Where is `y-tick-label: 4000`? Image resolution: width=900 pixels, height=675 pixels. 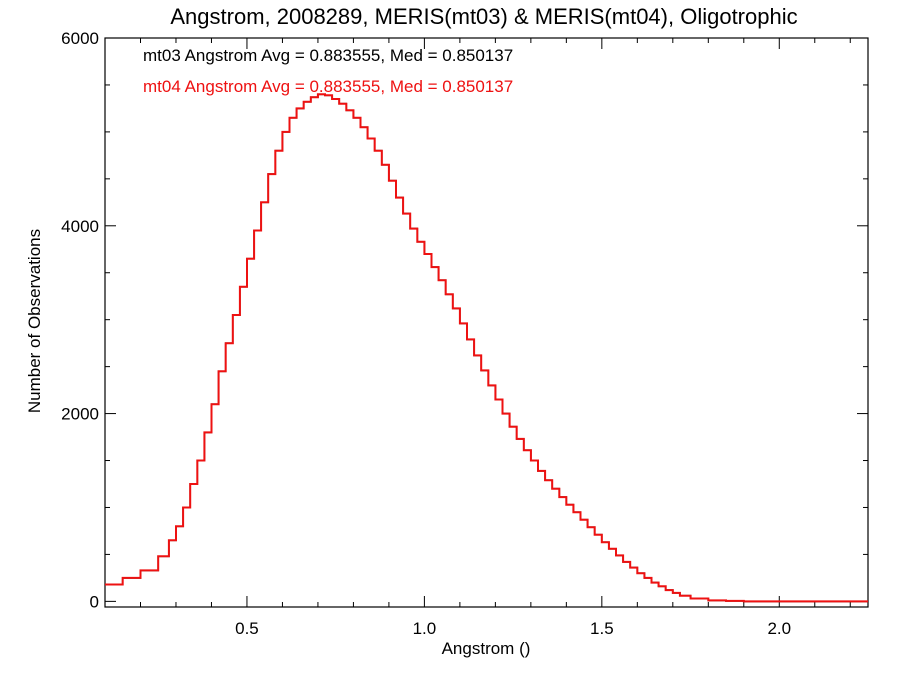 y-tick-label: 4000 is located at coordinates (80, 226).